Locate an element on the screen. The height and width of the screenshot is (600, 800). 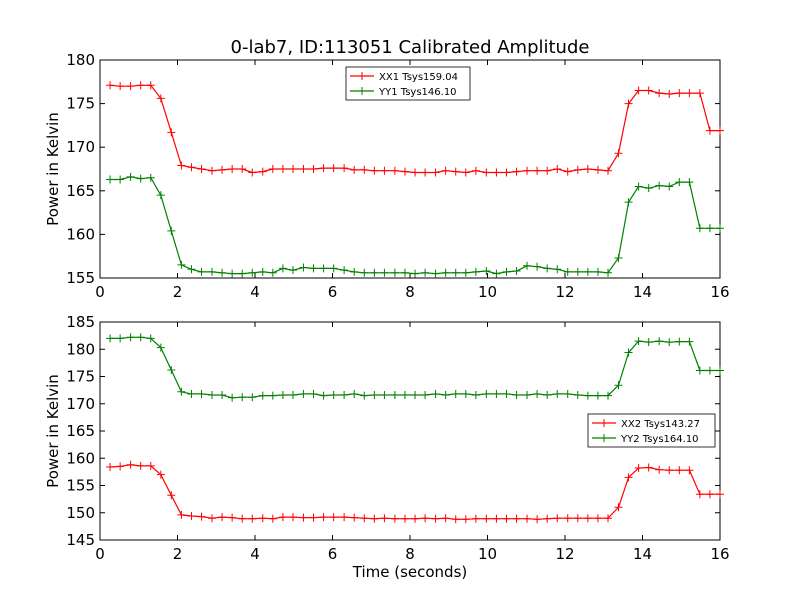
x-tick-label: 0 is located at coordinates (100, 292).